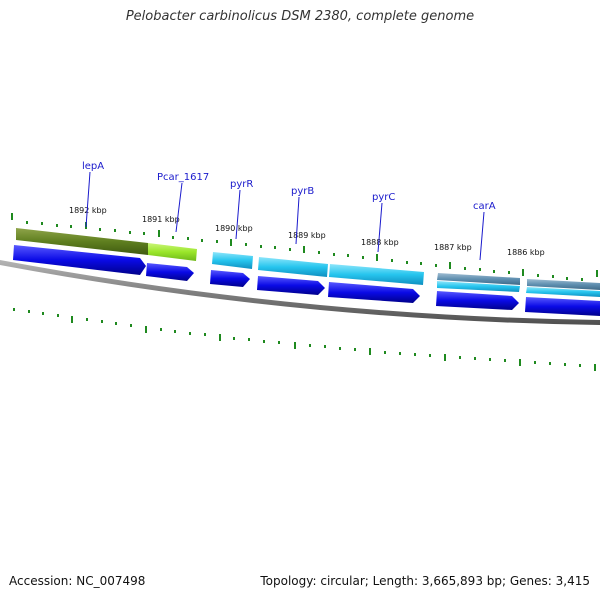 Image resolution: width=600 pixels, height=600 pixels. What do you see at coordinates (183, 177) in the screenshot?
I see `gene-label-pcar-1617: Pcar_1617` at bounding box center [183, 177].